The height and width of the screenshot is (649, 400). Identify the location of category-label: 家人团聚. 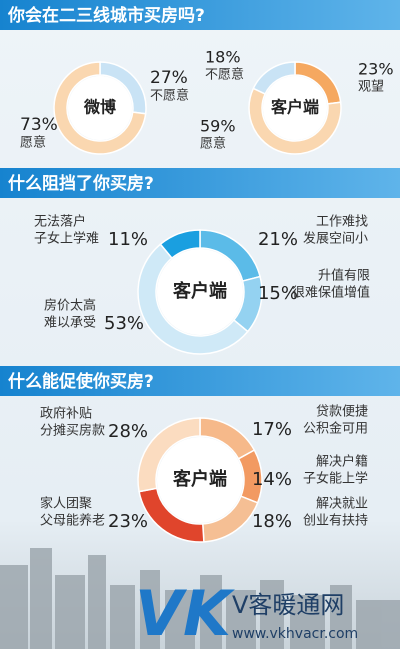
(66, 504).